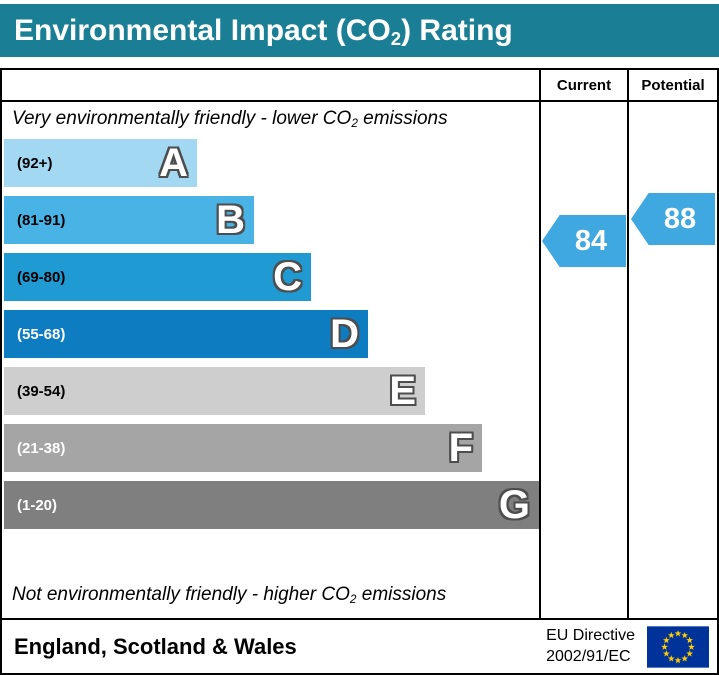  I want to click on header-spacer, so click(270, 86).